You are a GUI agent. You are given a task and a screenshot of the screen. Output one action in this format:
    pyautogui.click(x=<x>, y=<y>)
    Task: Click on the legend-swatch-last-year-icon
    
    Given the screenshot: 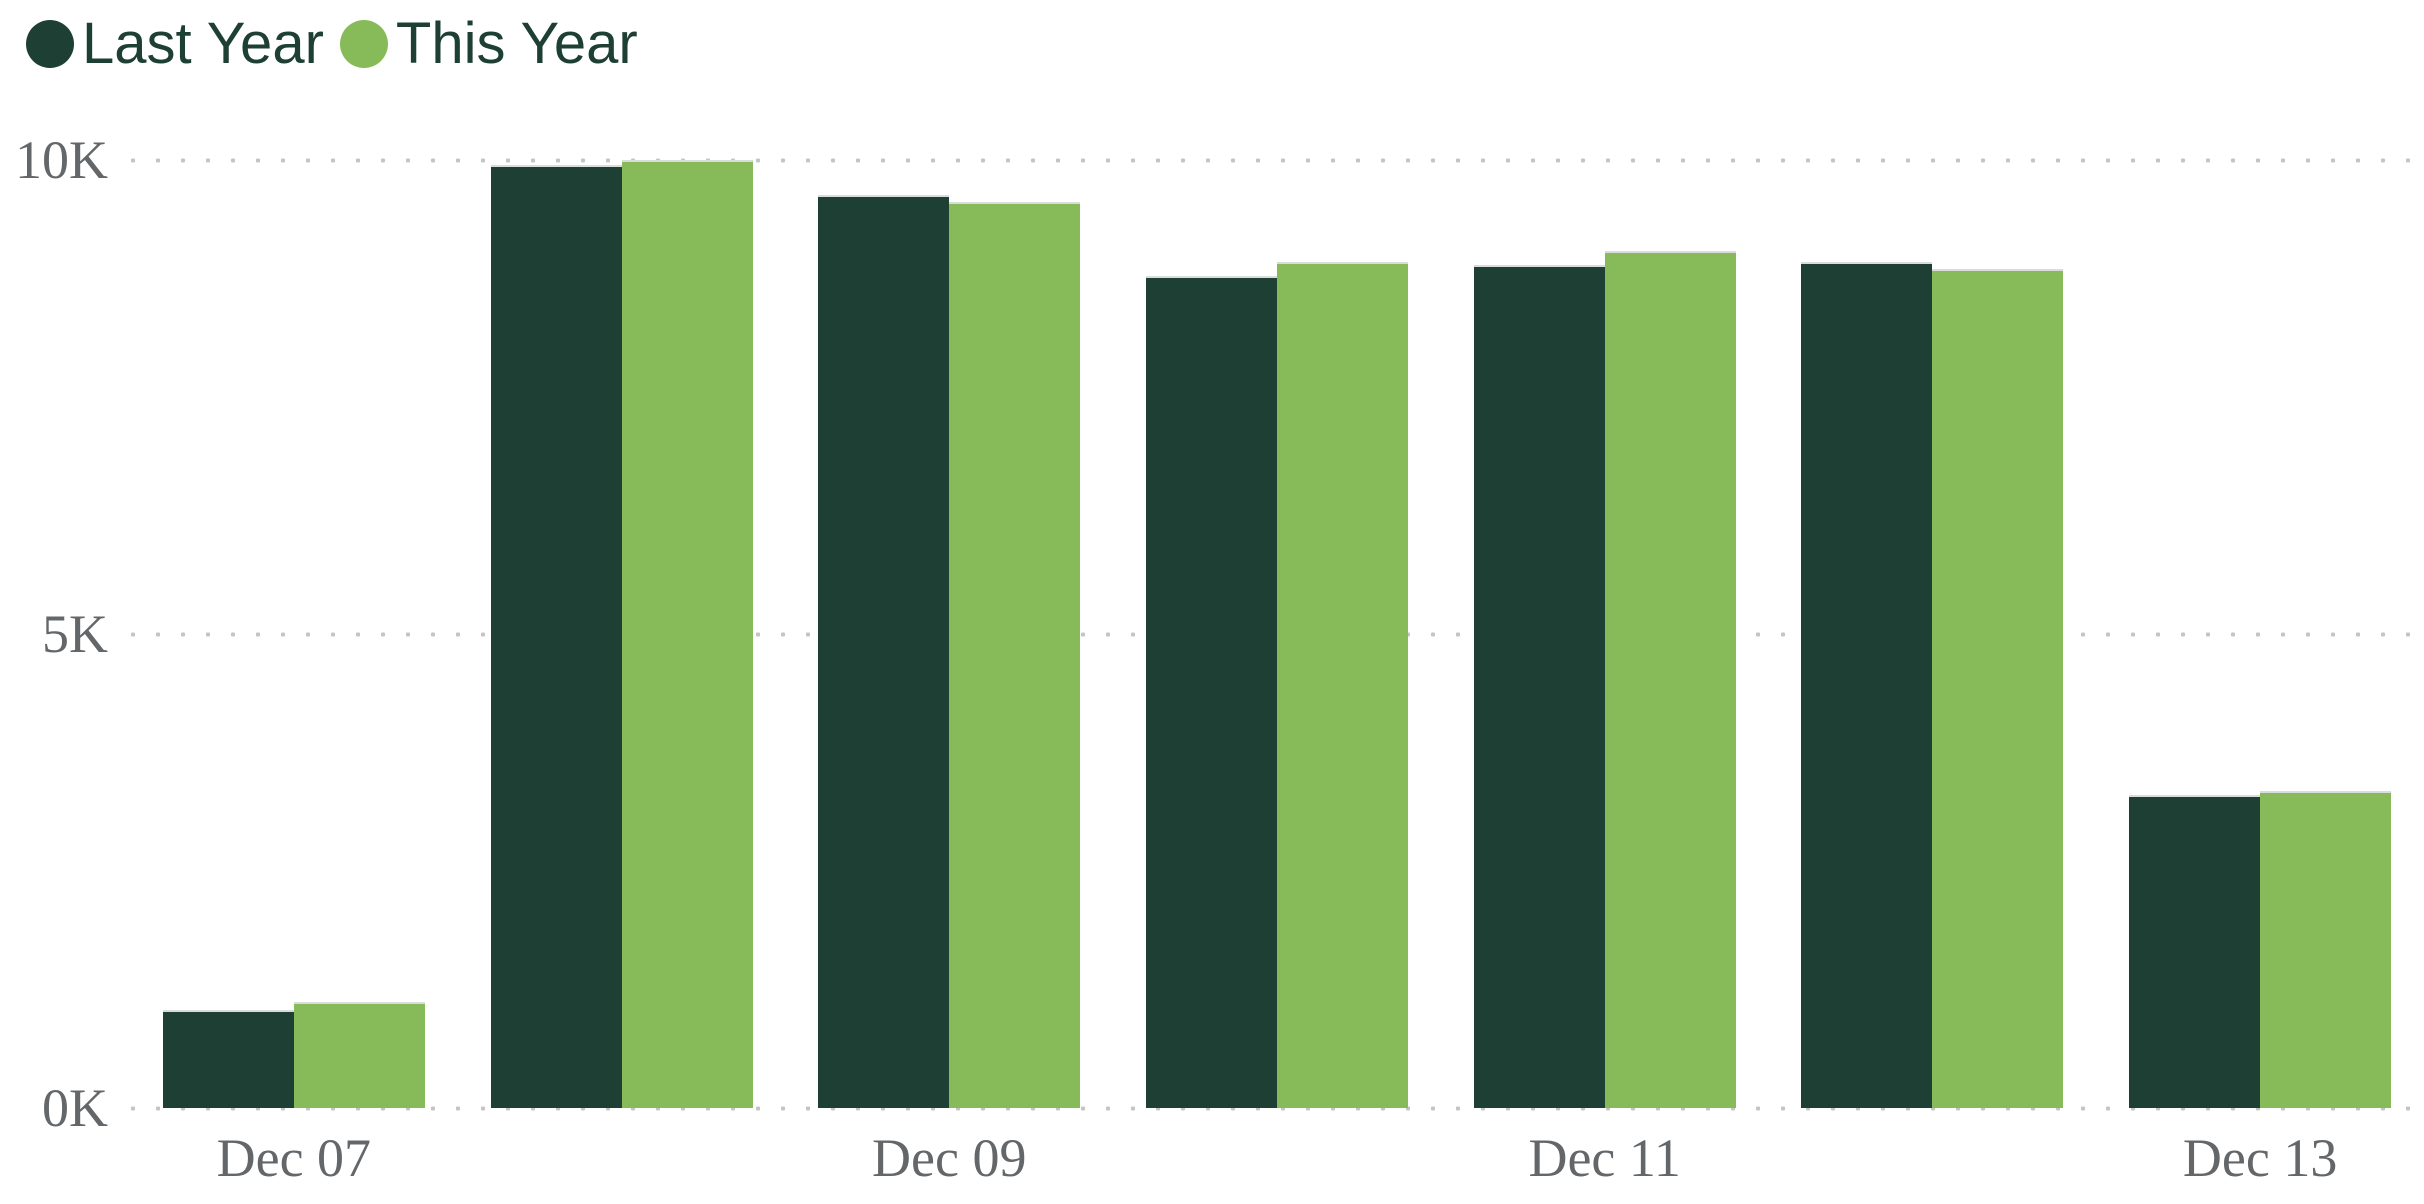 What is the action you would take?
    pyautogui.click(x=50, y=43)
    